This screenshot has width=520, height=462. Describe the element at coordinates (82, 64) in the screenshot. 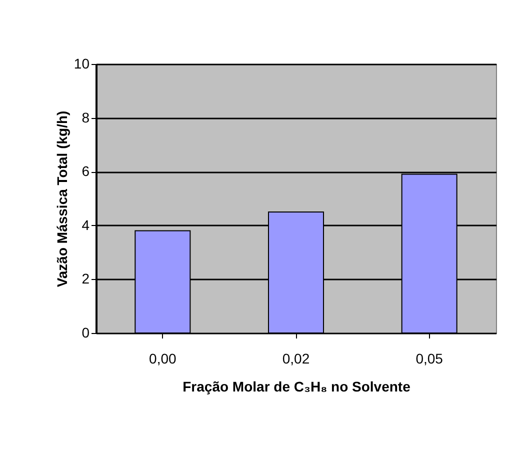

I see `y-tick-label: 10` at that location.